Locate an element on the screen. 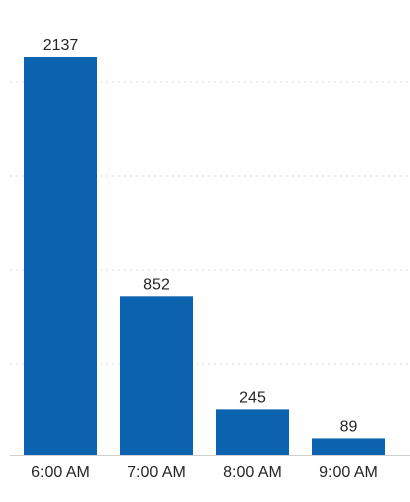 Image resolution: width=410 pixels, height=502 pixels. x-tick-label: 8:00 AM is located at coordinates (252, 472).